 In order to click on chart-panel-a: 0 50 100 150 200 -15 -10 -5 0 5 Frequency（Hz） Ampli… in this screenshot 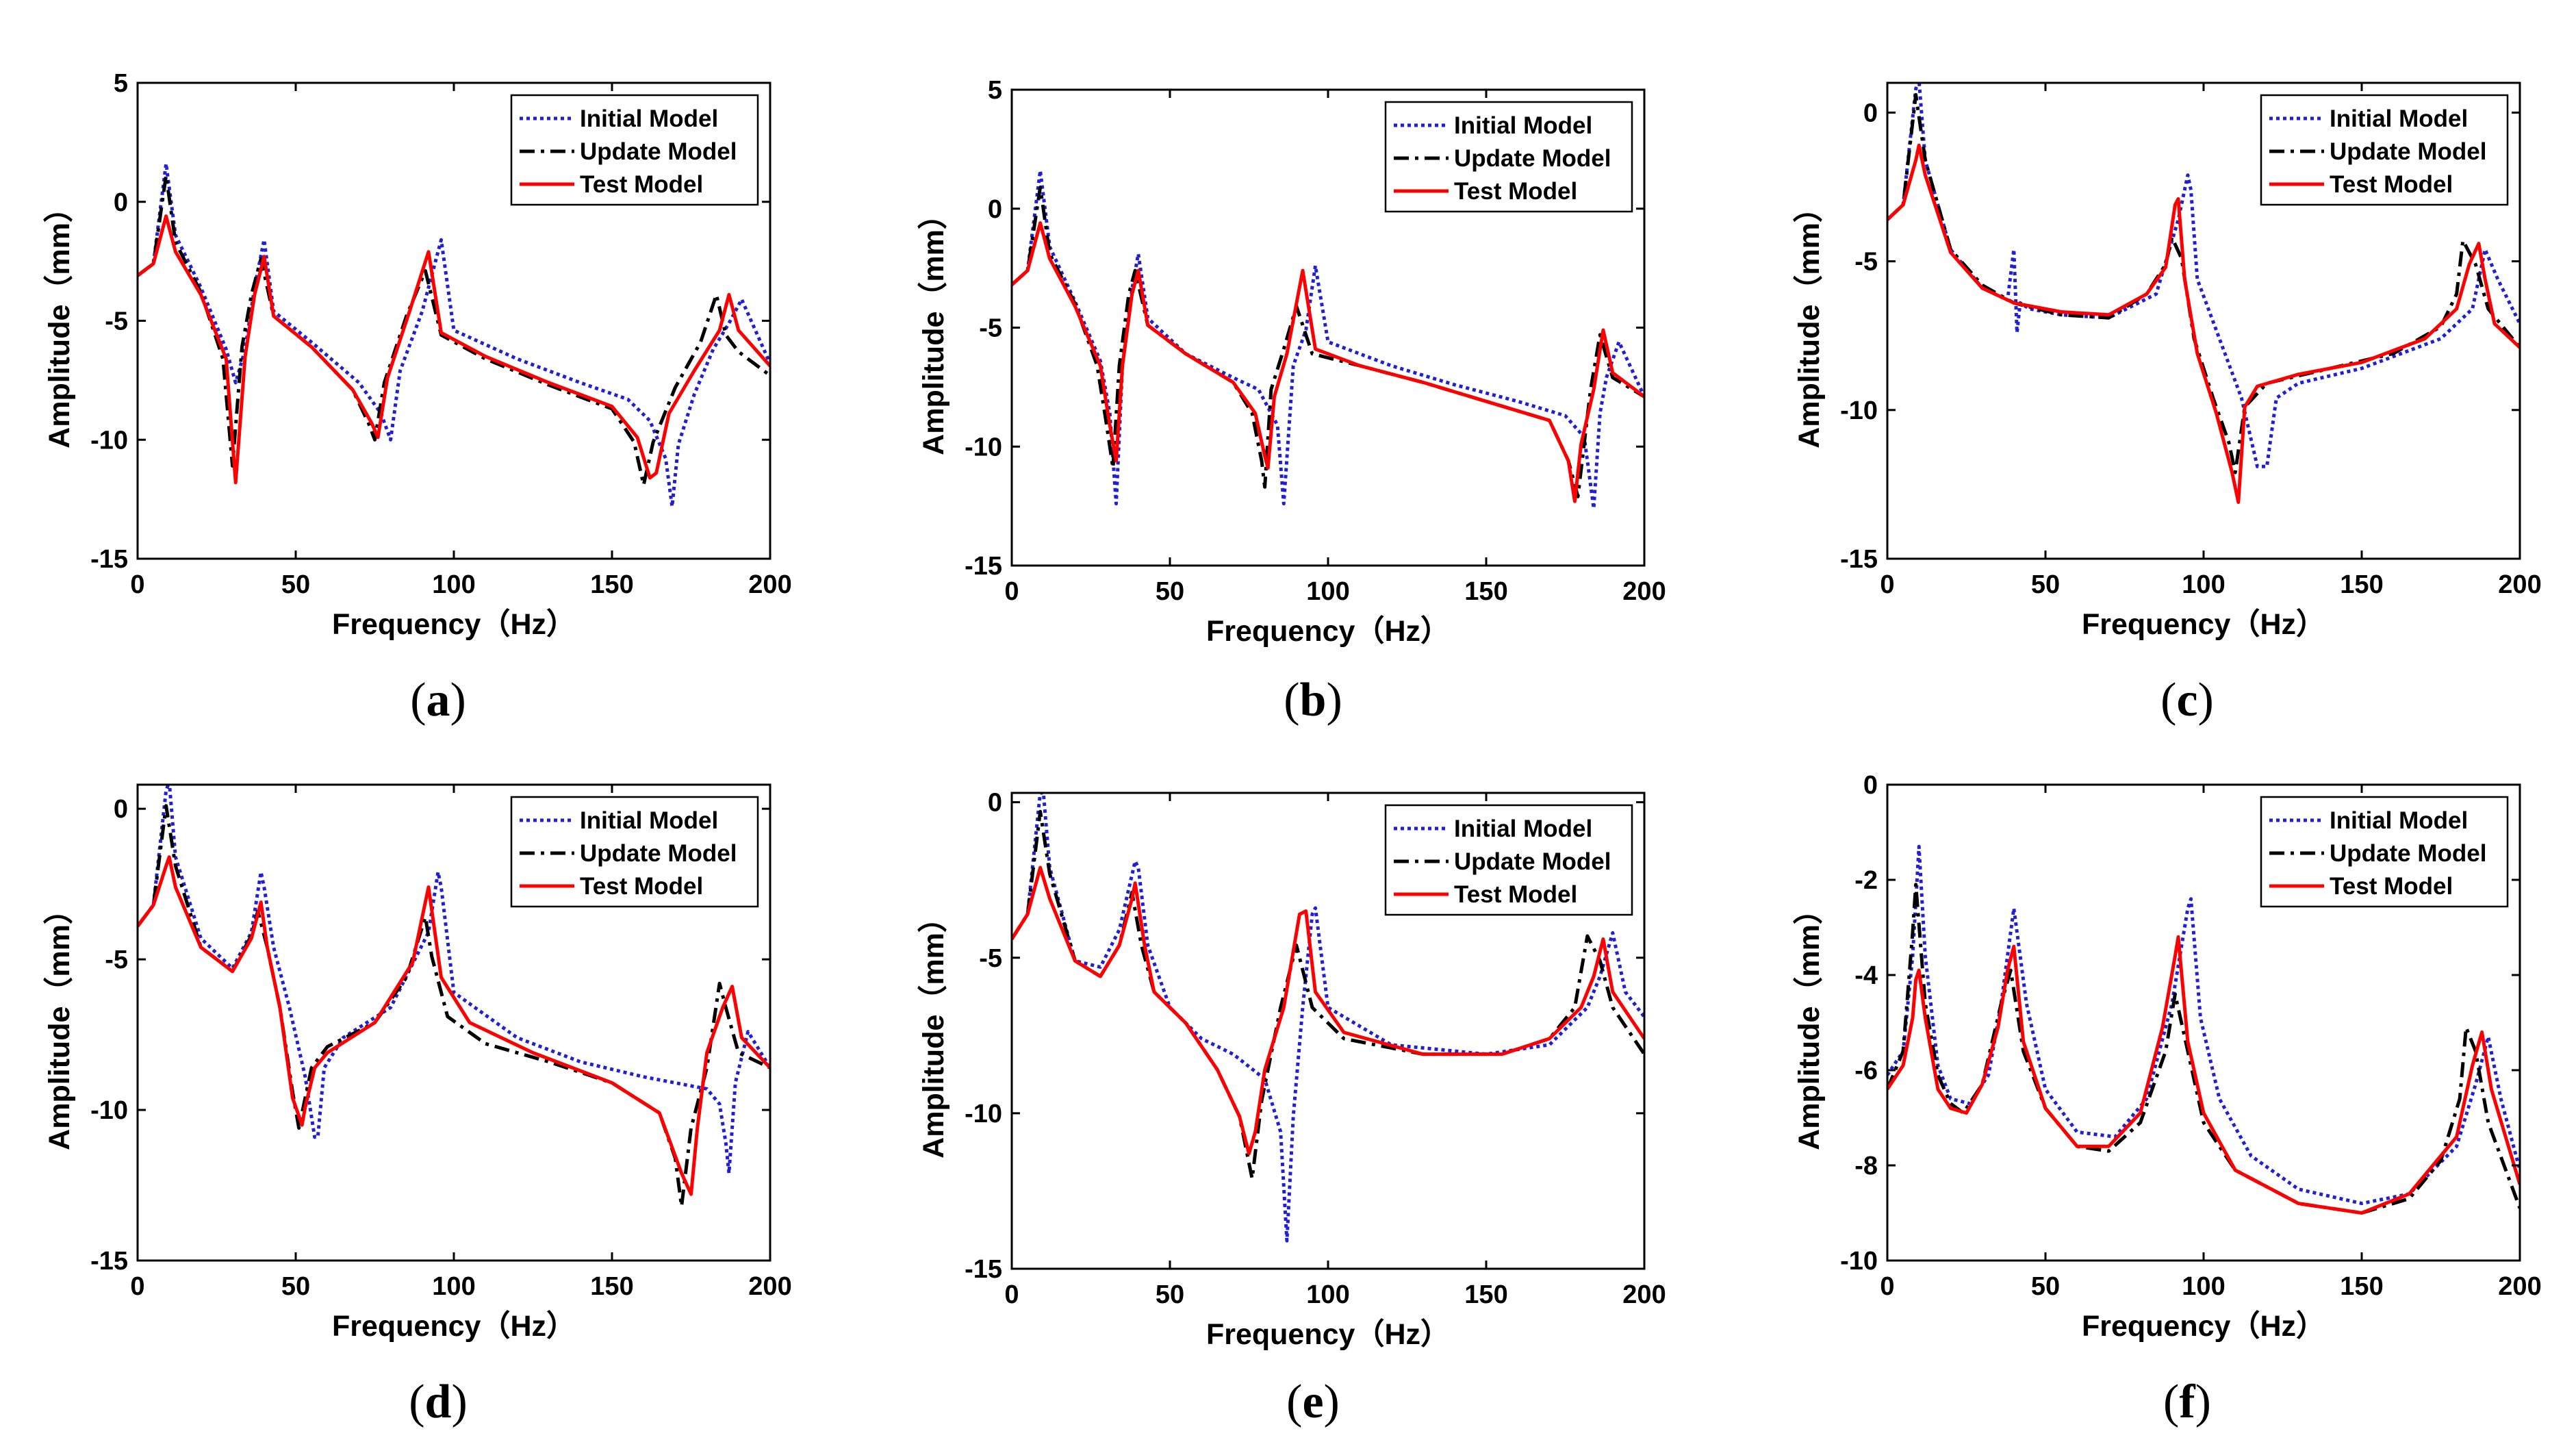, I will do `click(417, 397)`.